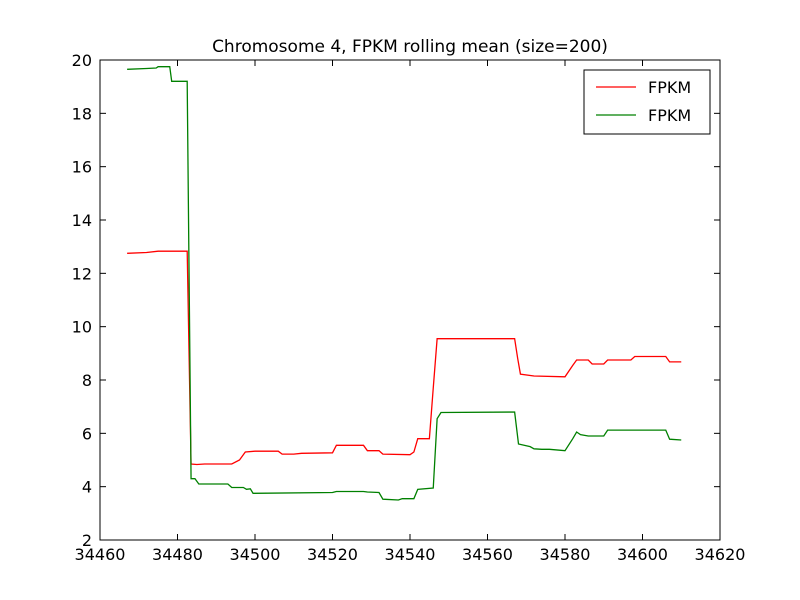  I want to click on y-tick-label: 4, so click(87, 487).